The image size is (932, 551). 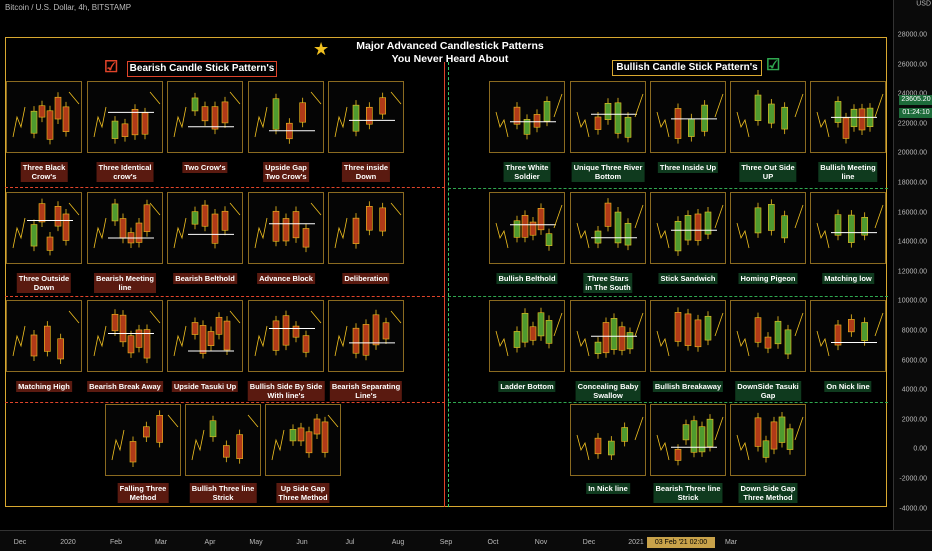 I want to click on pattern-caption: Unique Three River Bottom, so click(x=608, y=172).